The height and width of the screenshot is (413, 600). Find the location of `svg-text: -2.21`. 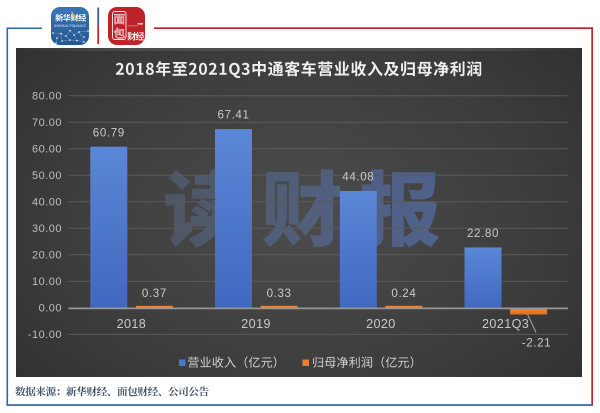

svg-text: -2.21 is located at coordinates (536, 343).